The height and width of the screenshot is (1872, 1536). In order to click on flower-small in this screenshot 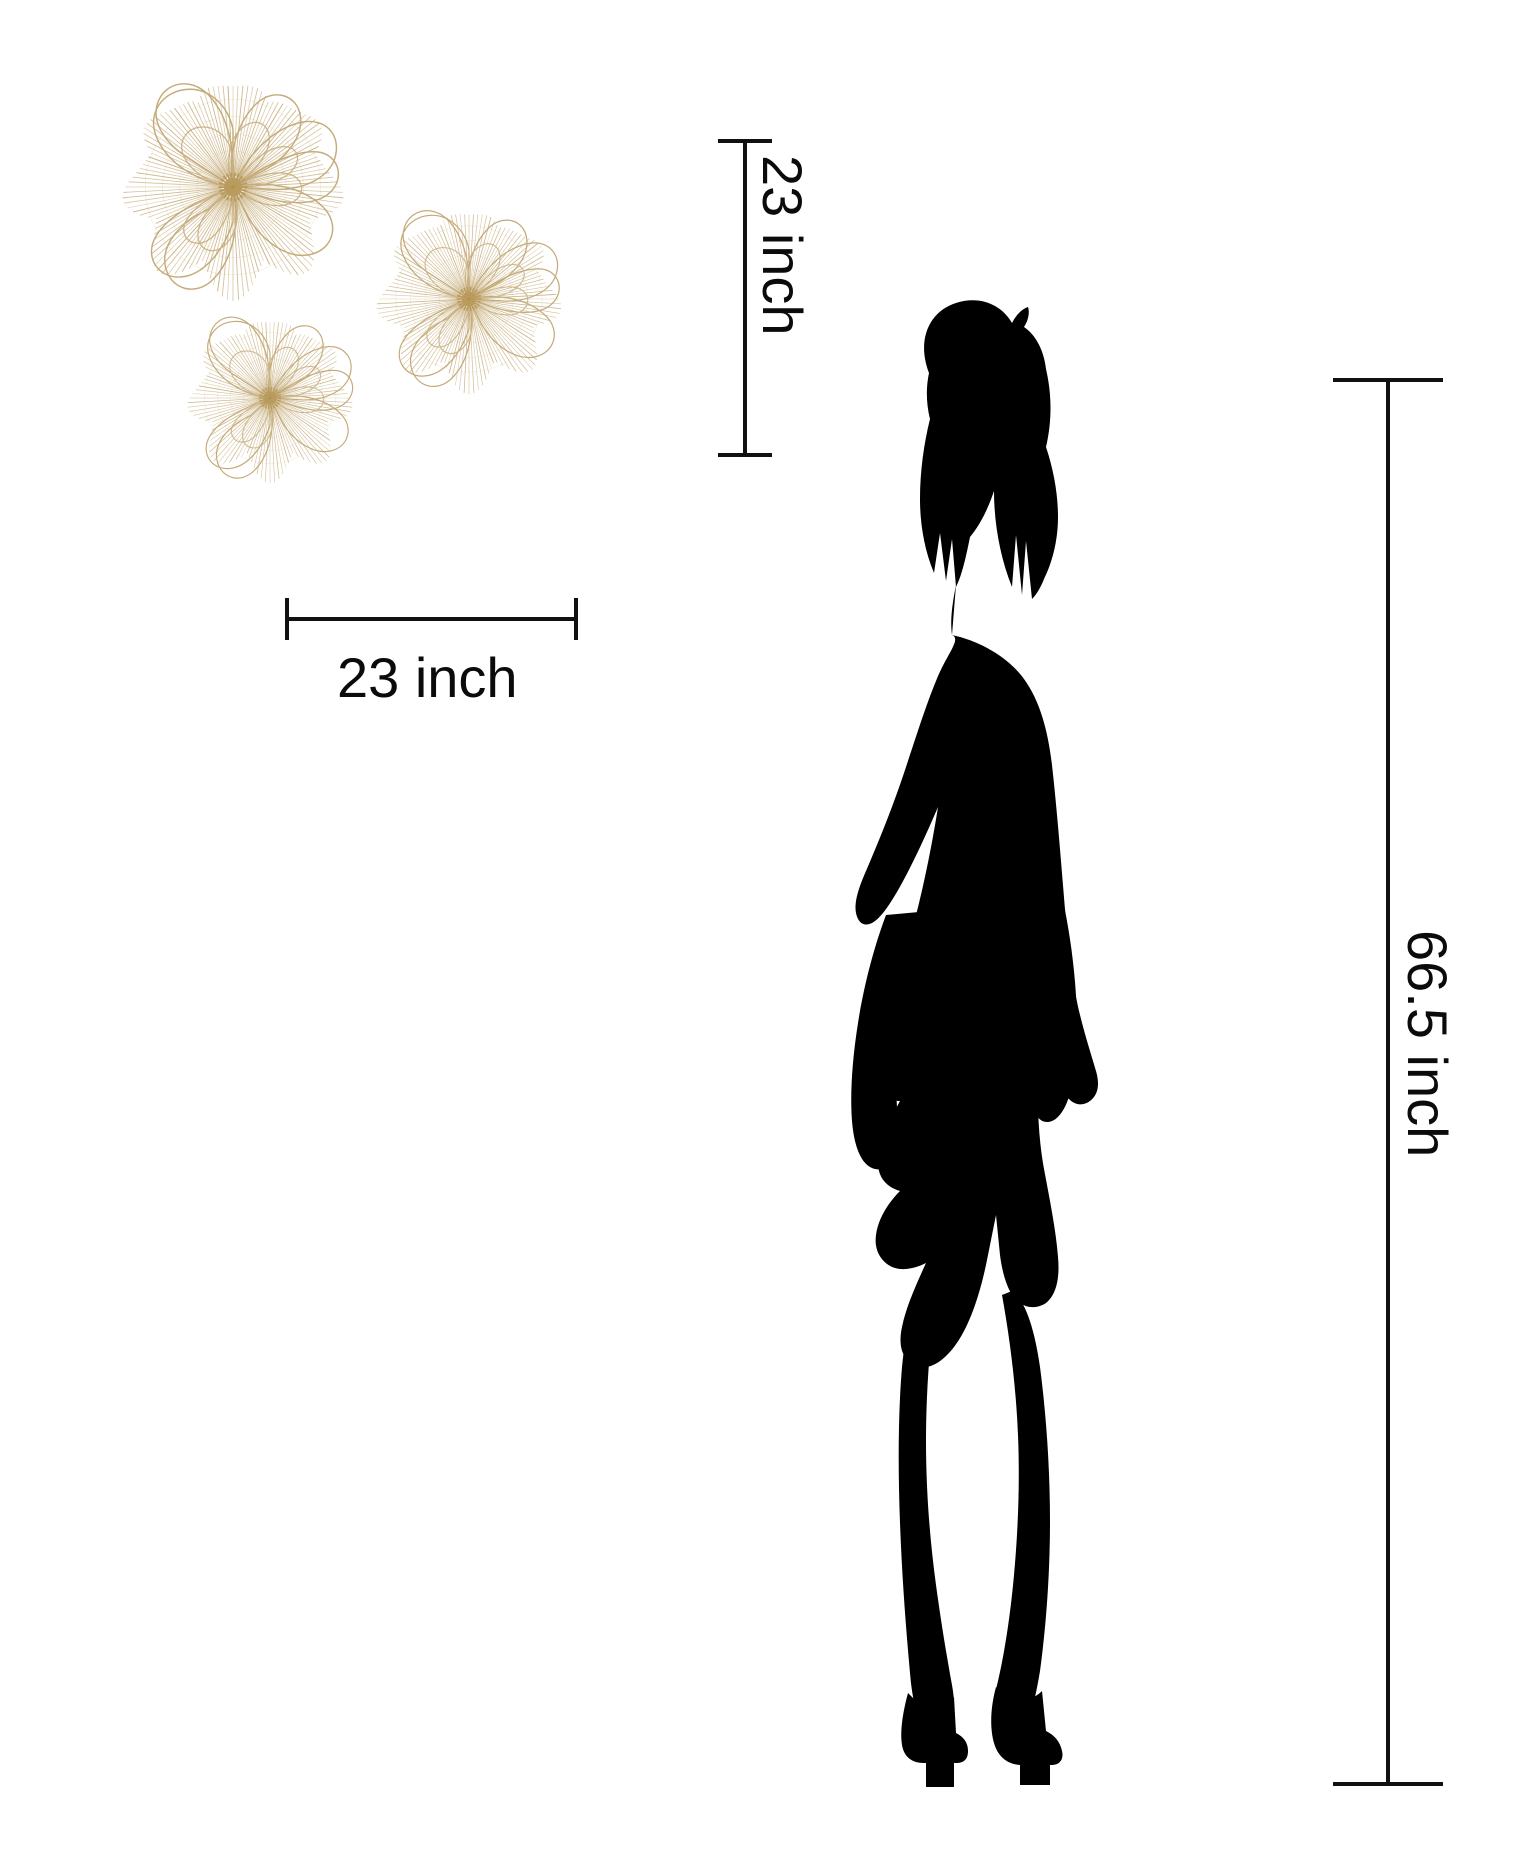, I will do `click(270, 398)`.